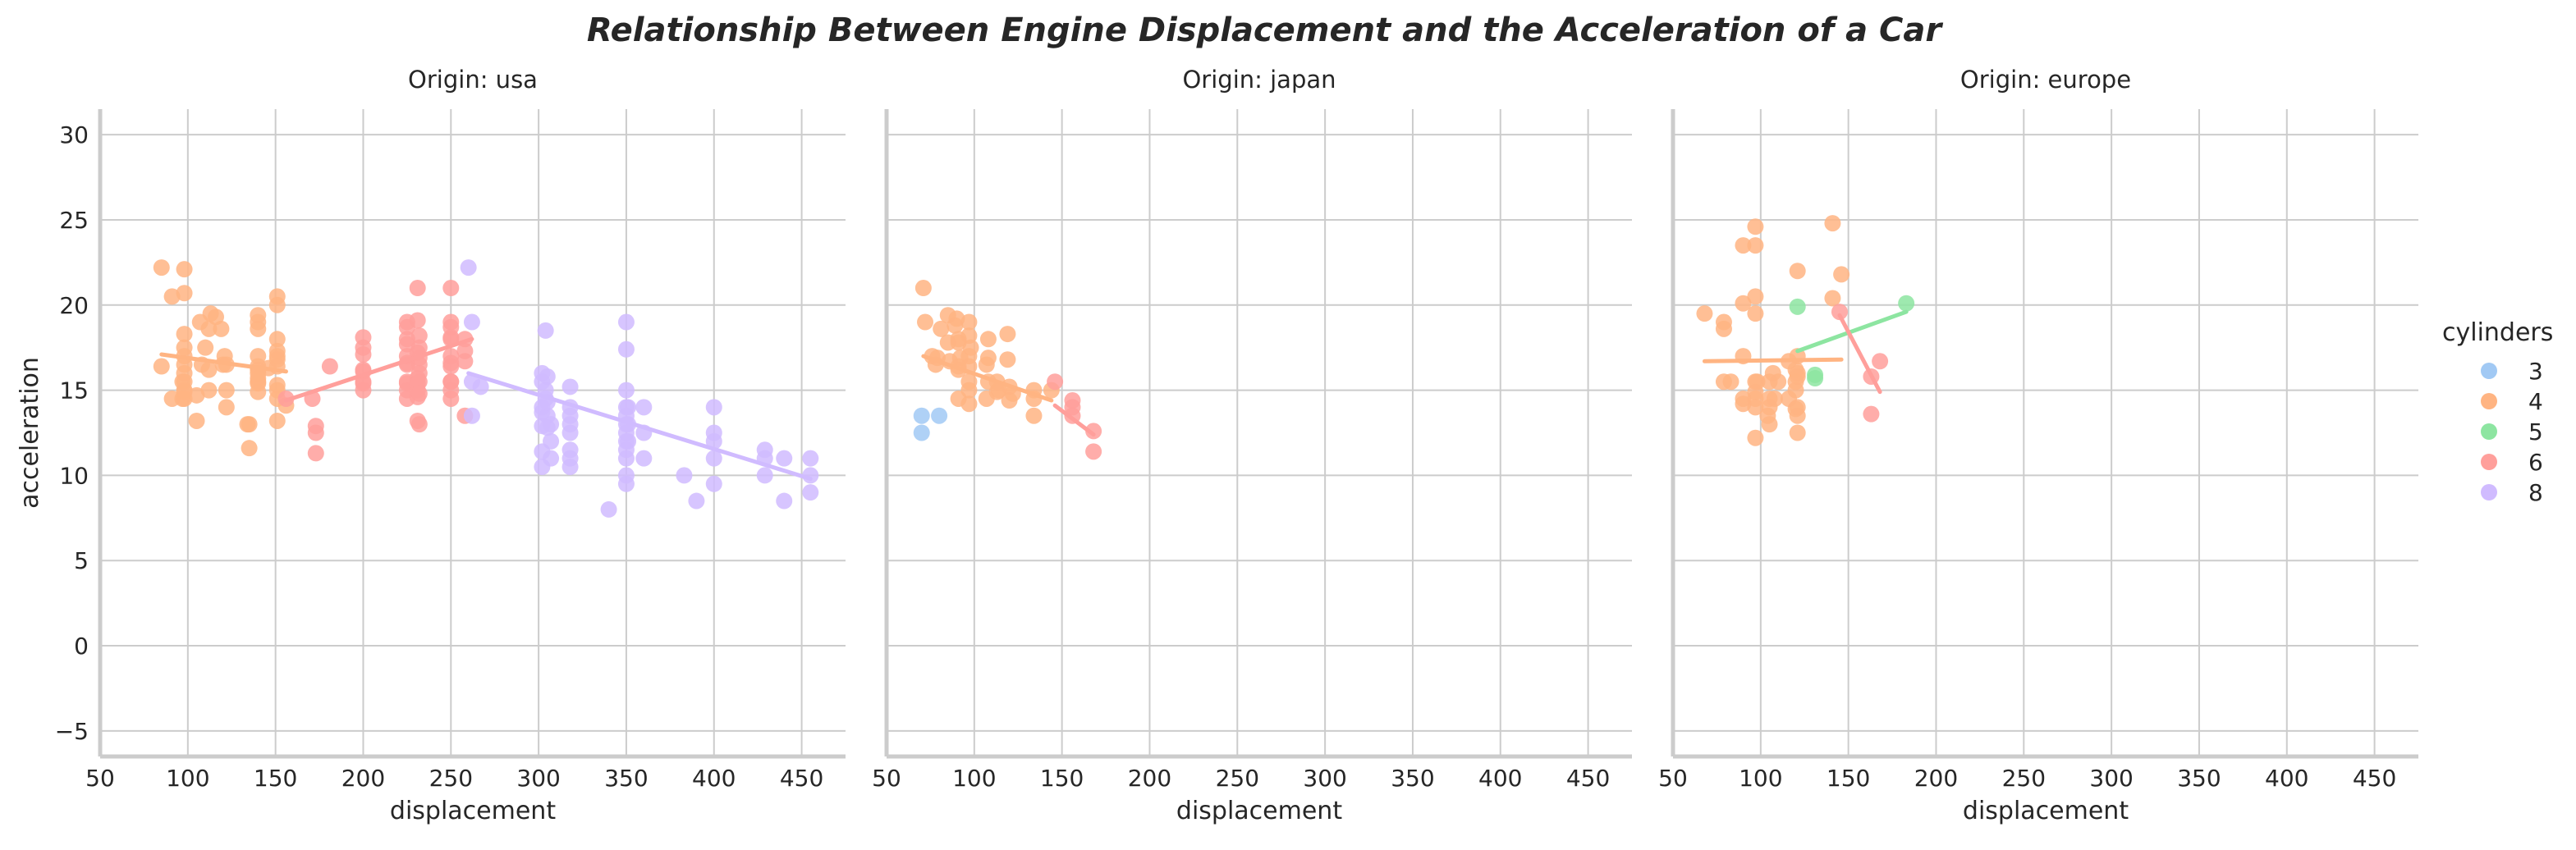  Describe the element at coordinates (74, 305) in the screenshot. I see `y-tick-label: 20` at that location.